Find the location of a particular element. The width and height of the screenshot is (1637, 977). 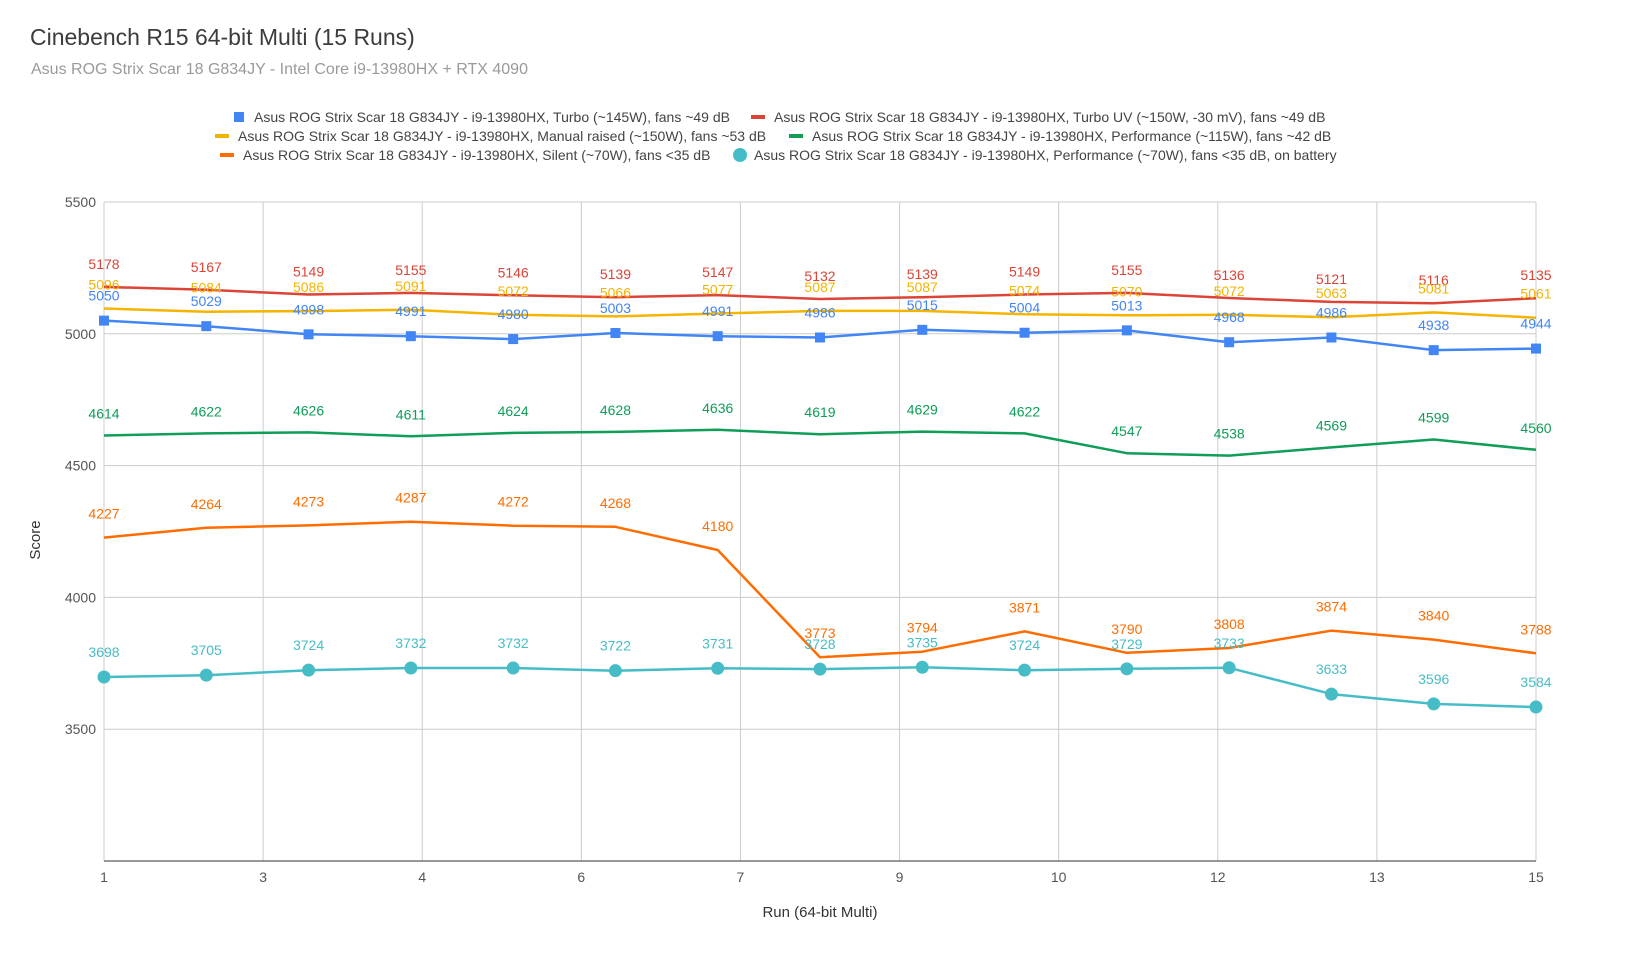

data-label: 3722 is located at coordinates (615, 646).